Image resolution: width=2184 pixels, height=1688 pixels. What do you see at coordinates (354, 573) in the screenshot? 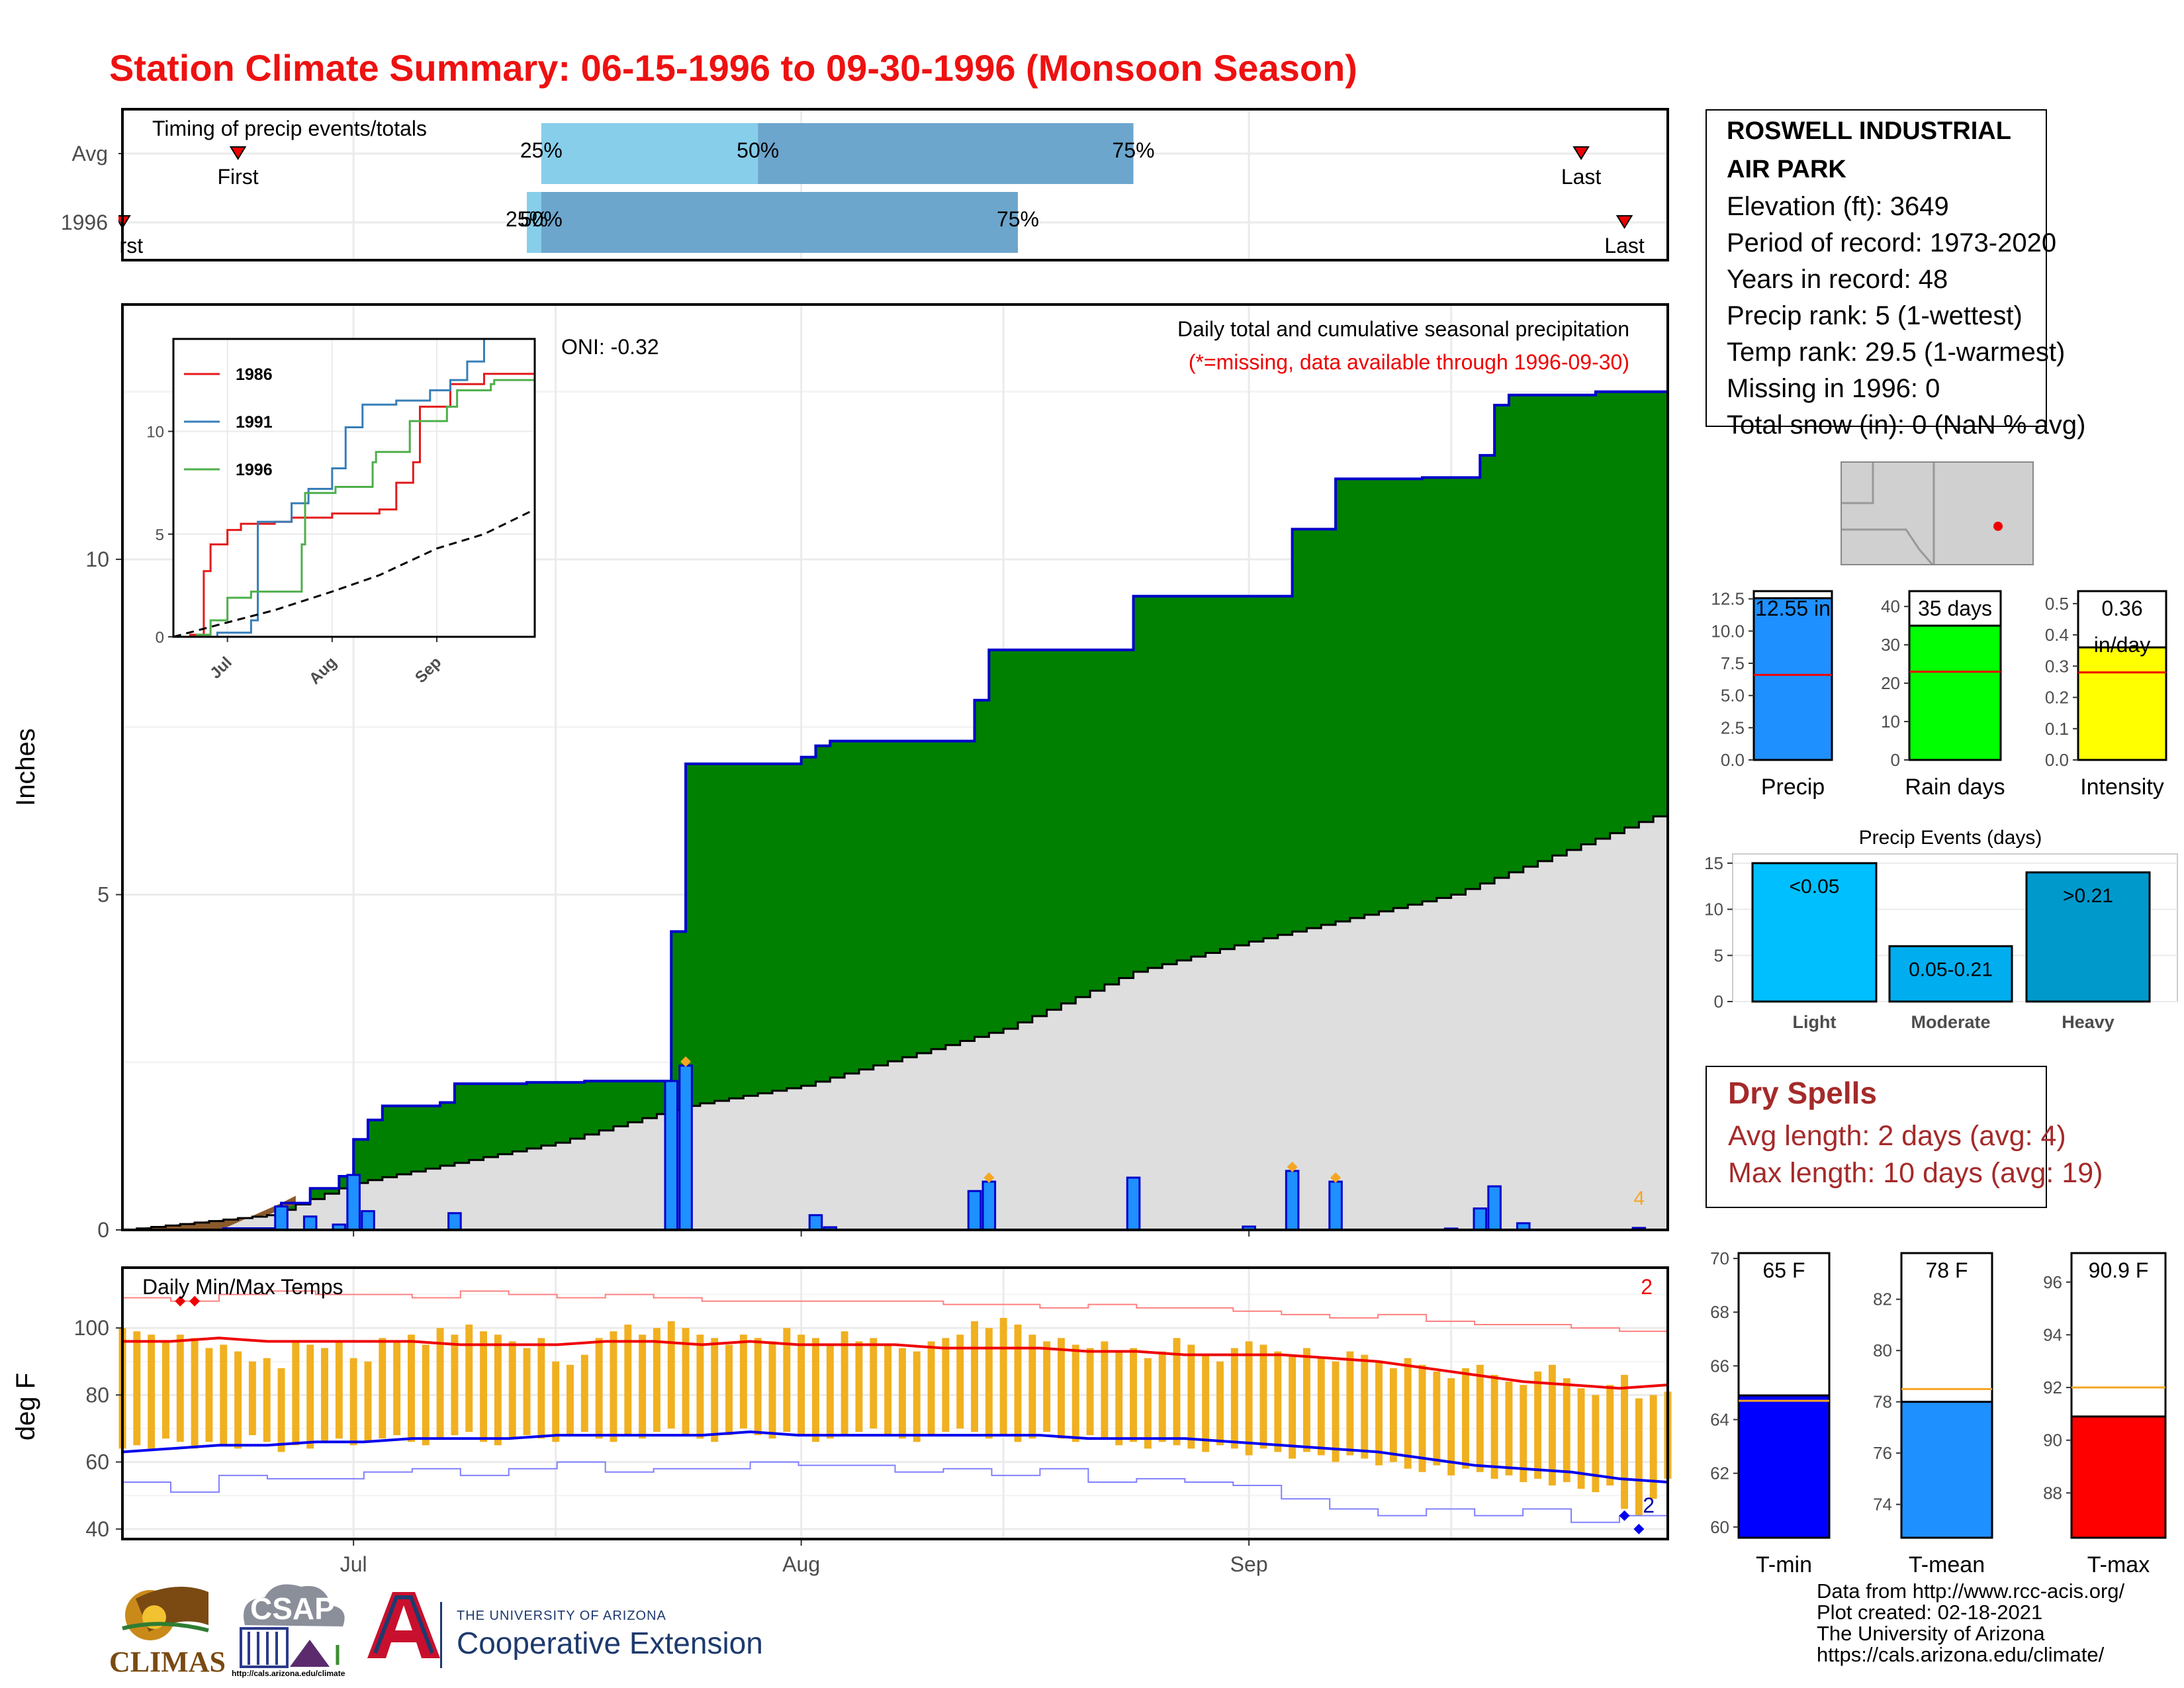
I see `inset-average-line` at bounding box center [354, 573].